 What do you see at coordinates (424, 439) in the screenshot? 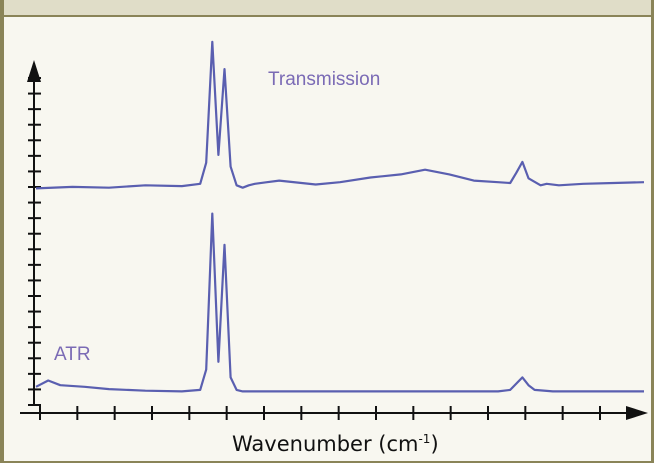
I see `x-axis-label-superscript: -1` at bounding box center [424, 439].